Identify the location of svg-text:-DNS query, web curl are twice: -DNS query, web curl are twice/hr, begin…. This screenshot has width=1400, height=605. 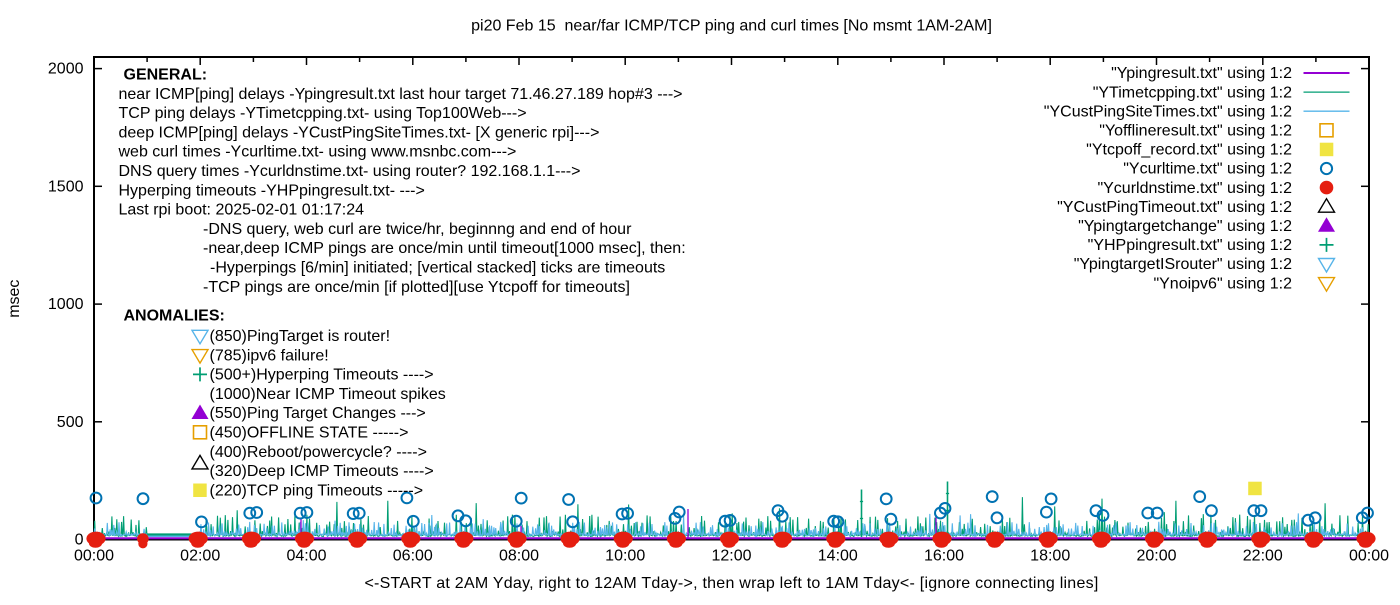
(417, 229).